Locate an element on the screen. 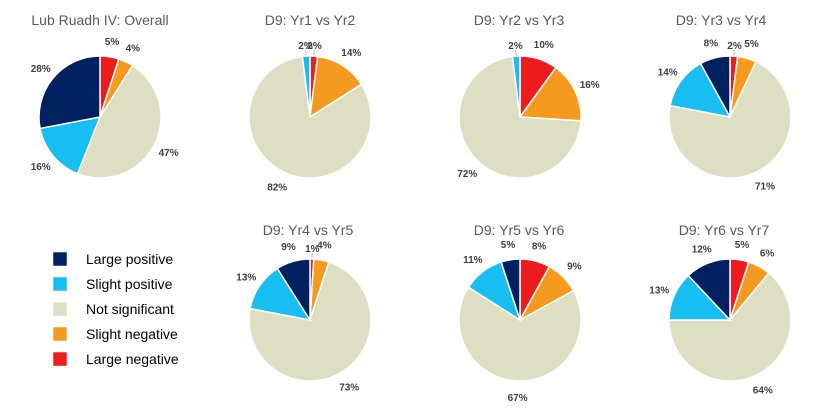  data-label: 6% is located at coordinates (767, 254).